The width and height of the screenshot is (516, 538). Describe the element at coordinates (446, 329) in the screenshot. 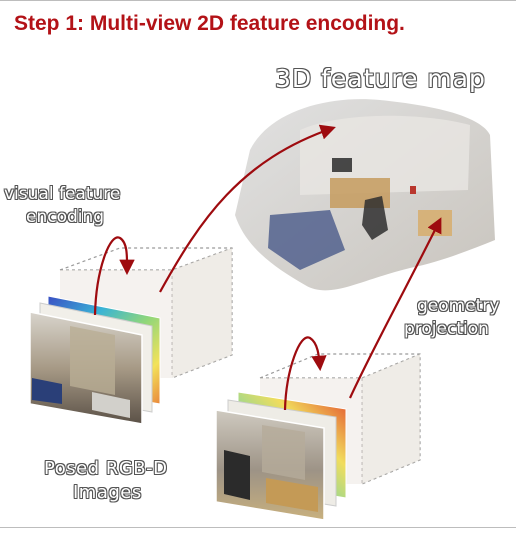

I see `projection-label-line2: projection` at that location.